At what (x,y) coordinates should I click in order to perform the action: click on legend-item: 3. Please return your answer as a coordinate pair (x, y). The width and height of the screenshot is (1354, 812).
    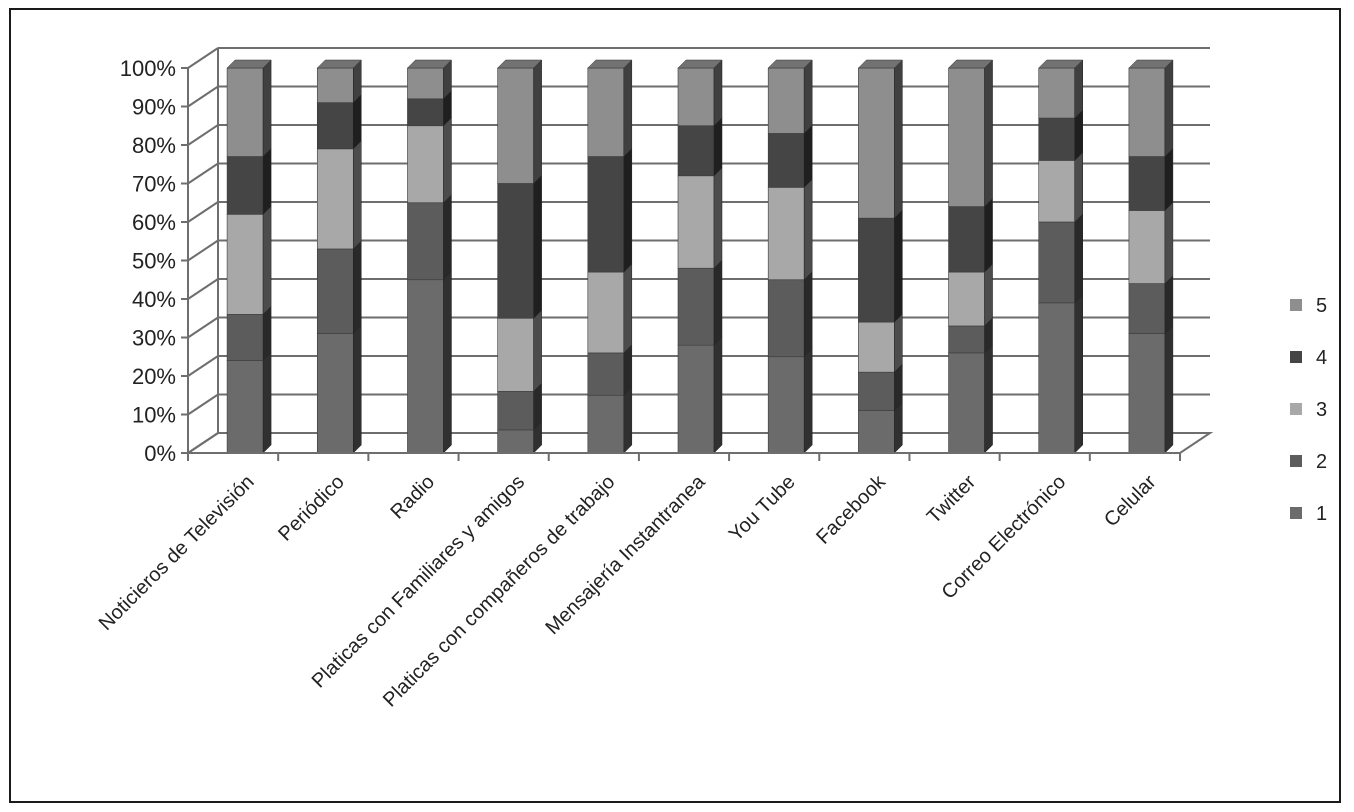
    Looking at the image, I should click on (1308, 410).